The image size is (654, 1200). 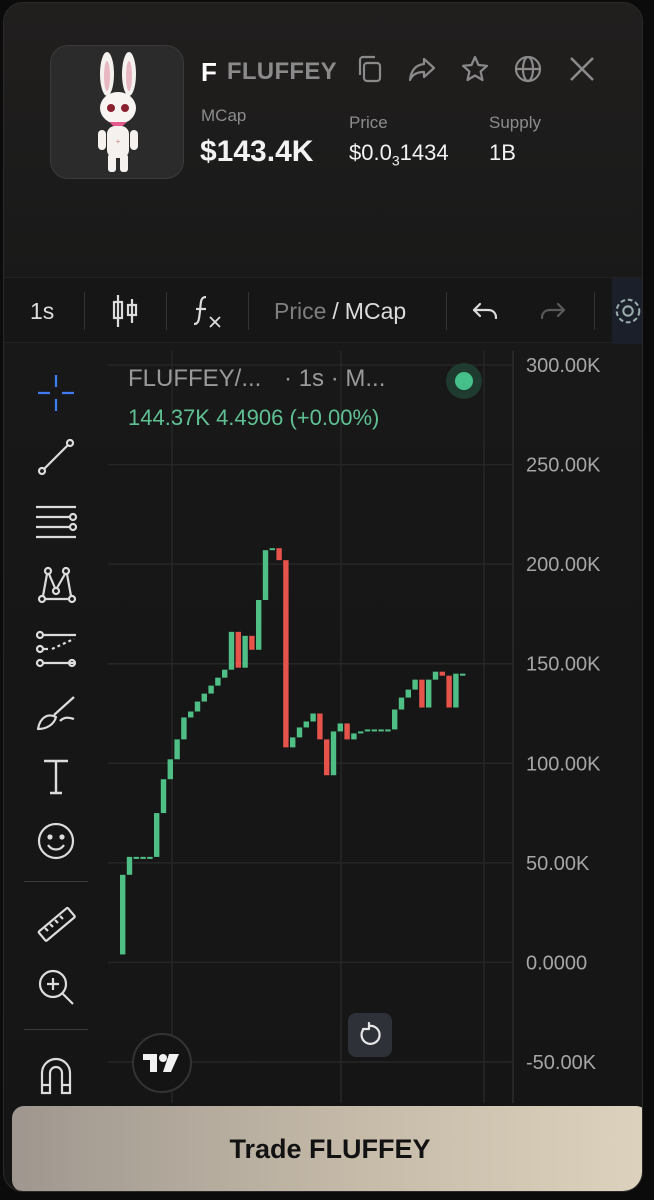 I want to click on trade-button: Trade FLUFFEY, so click(x=327, y=1148).